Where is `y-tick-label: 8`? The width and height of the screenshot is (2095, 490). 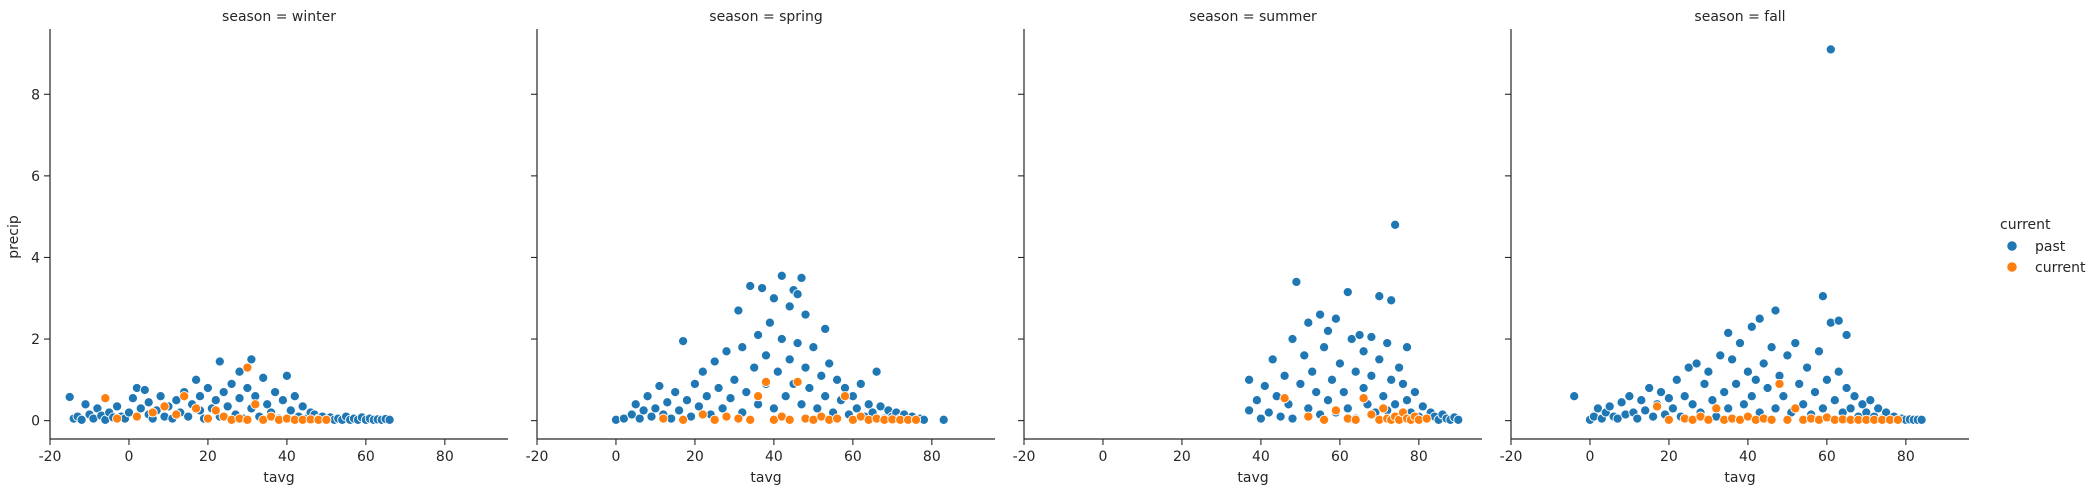
y-tick-label: 8 is located at coordinates (35, 95).